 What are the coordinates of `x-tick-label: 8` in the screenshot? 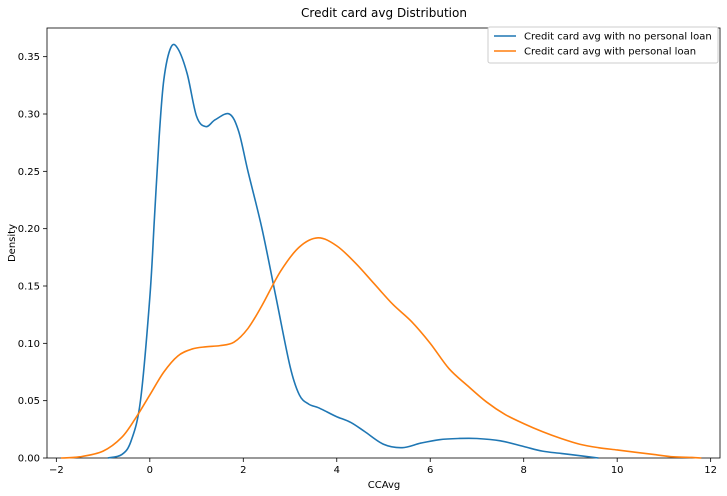 It's located at (524, 470).